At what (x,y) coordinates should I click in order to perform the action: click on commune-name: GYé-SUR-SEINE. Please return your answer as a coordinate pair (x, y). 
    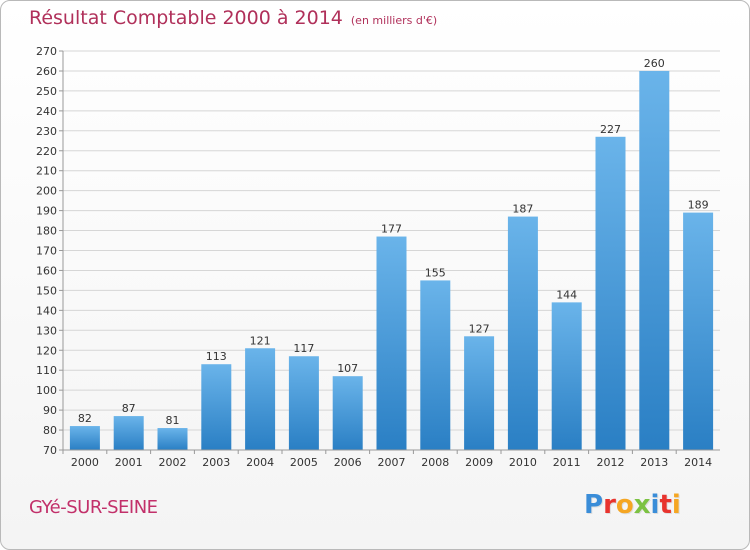
    Looking at the image, I should click on (93, 507).